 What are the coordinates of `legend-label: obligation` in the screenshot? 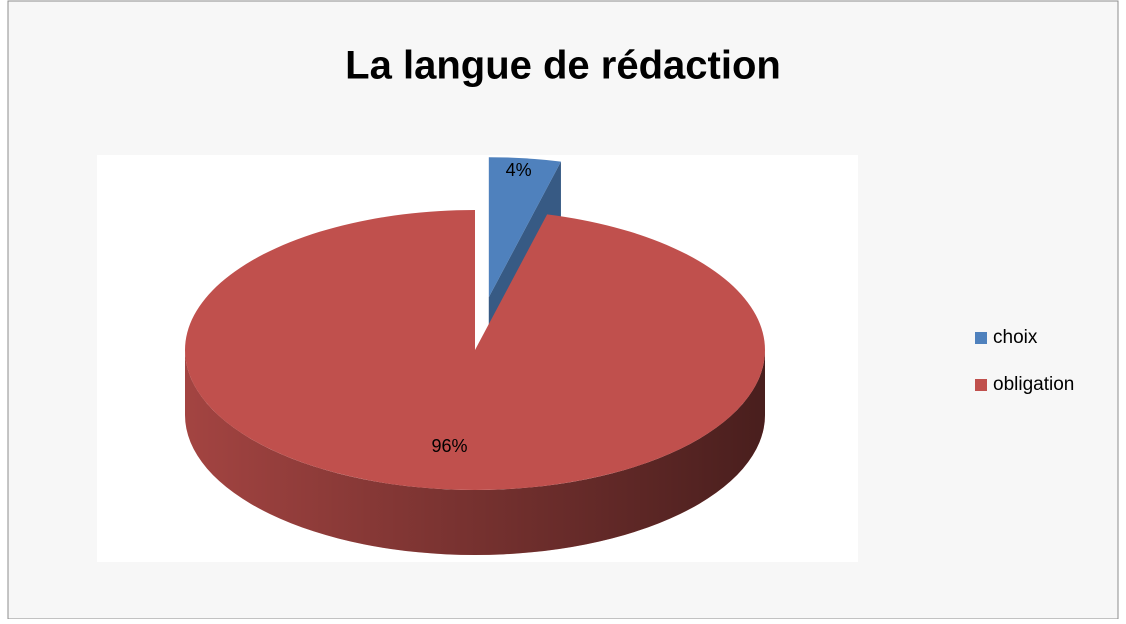 It's located at (1033, 384).